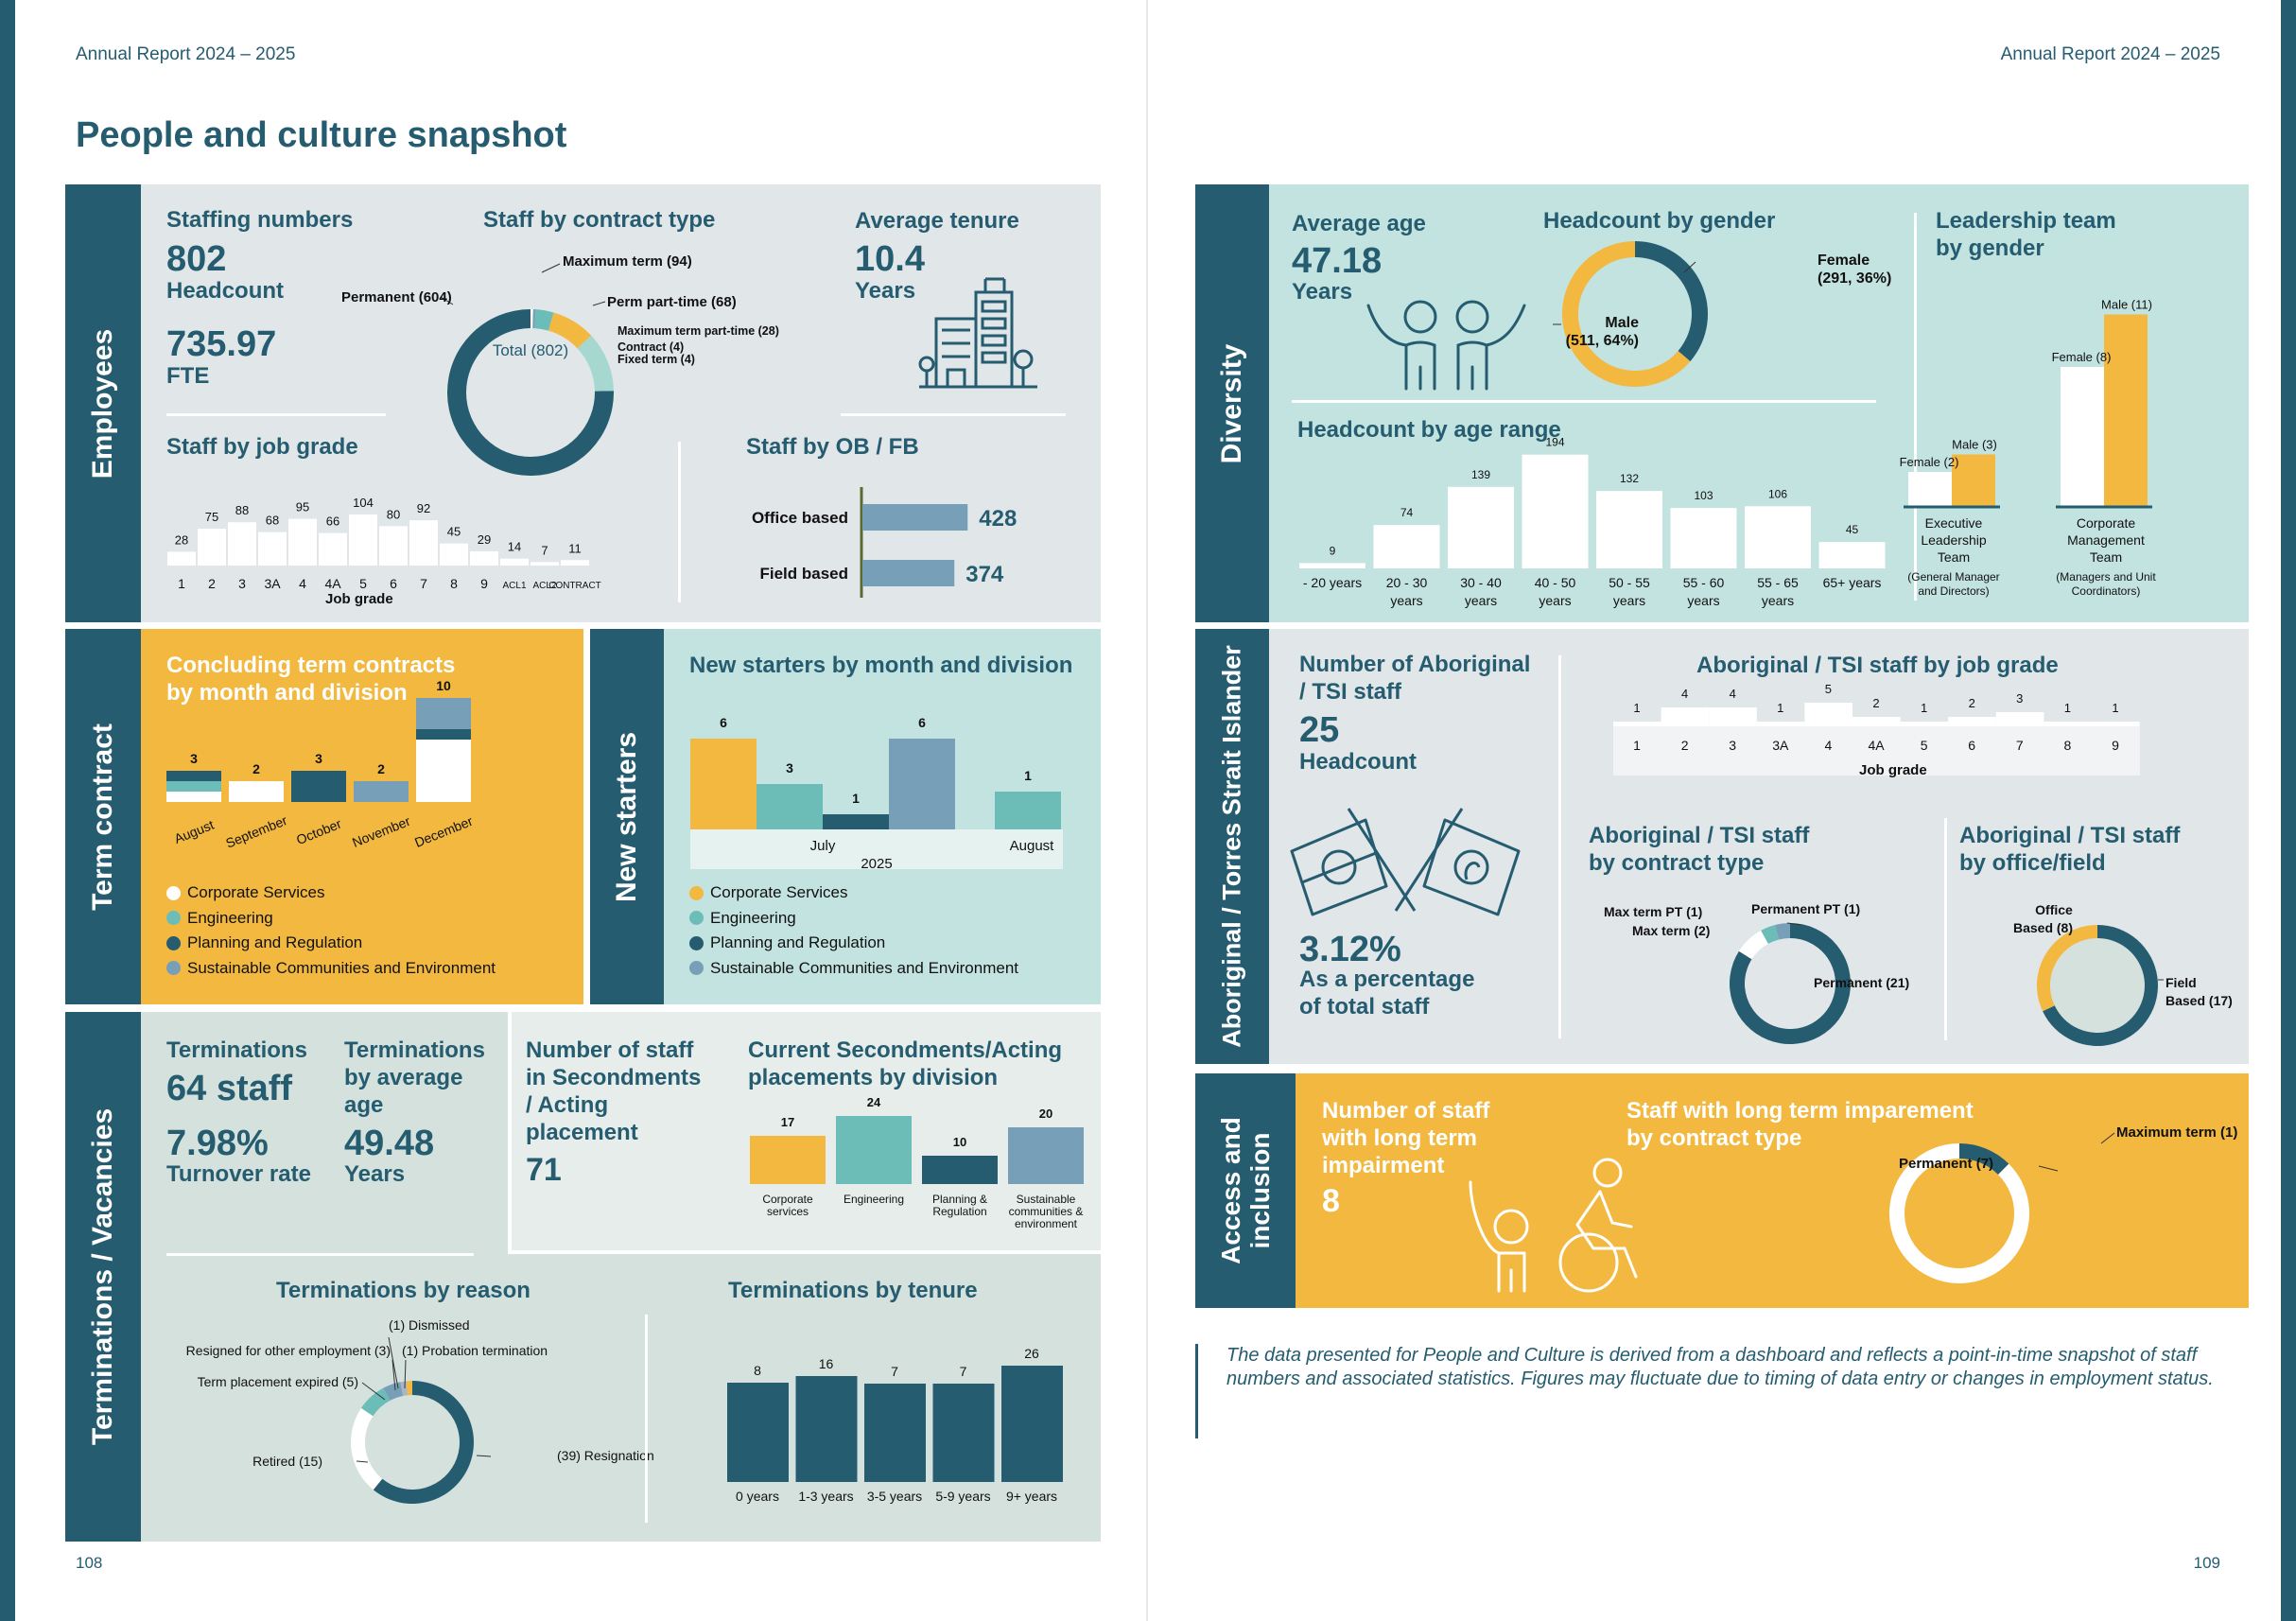  I want to click on atsi-grade-value: 5, so click(1829, 689).